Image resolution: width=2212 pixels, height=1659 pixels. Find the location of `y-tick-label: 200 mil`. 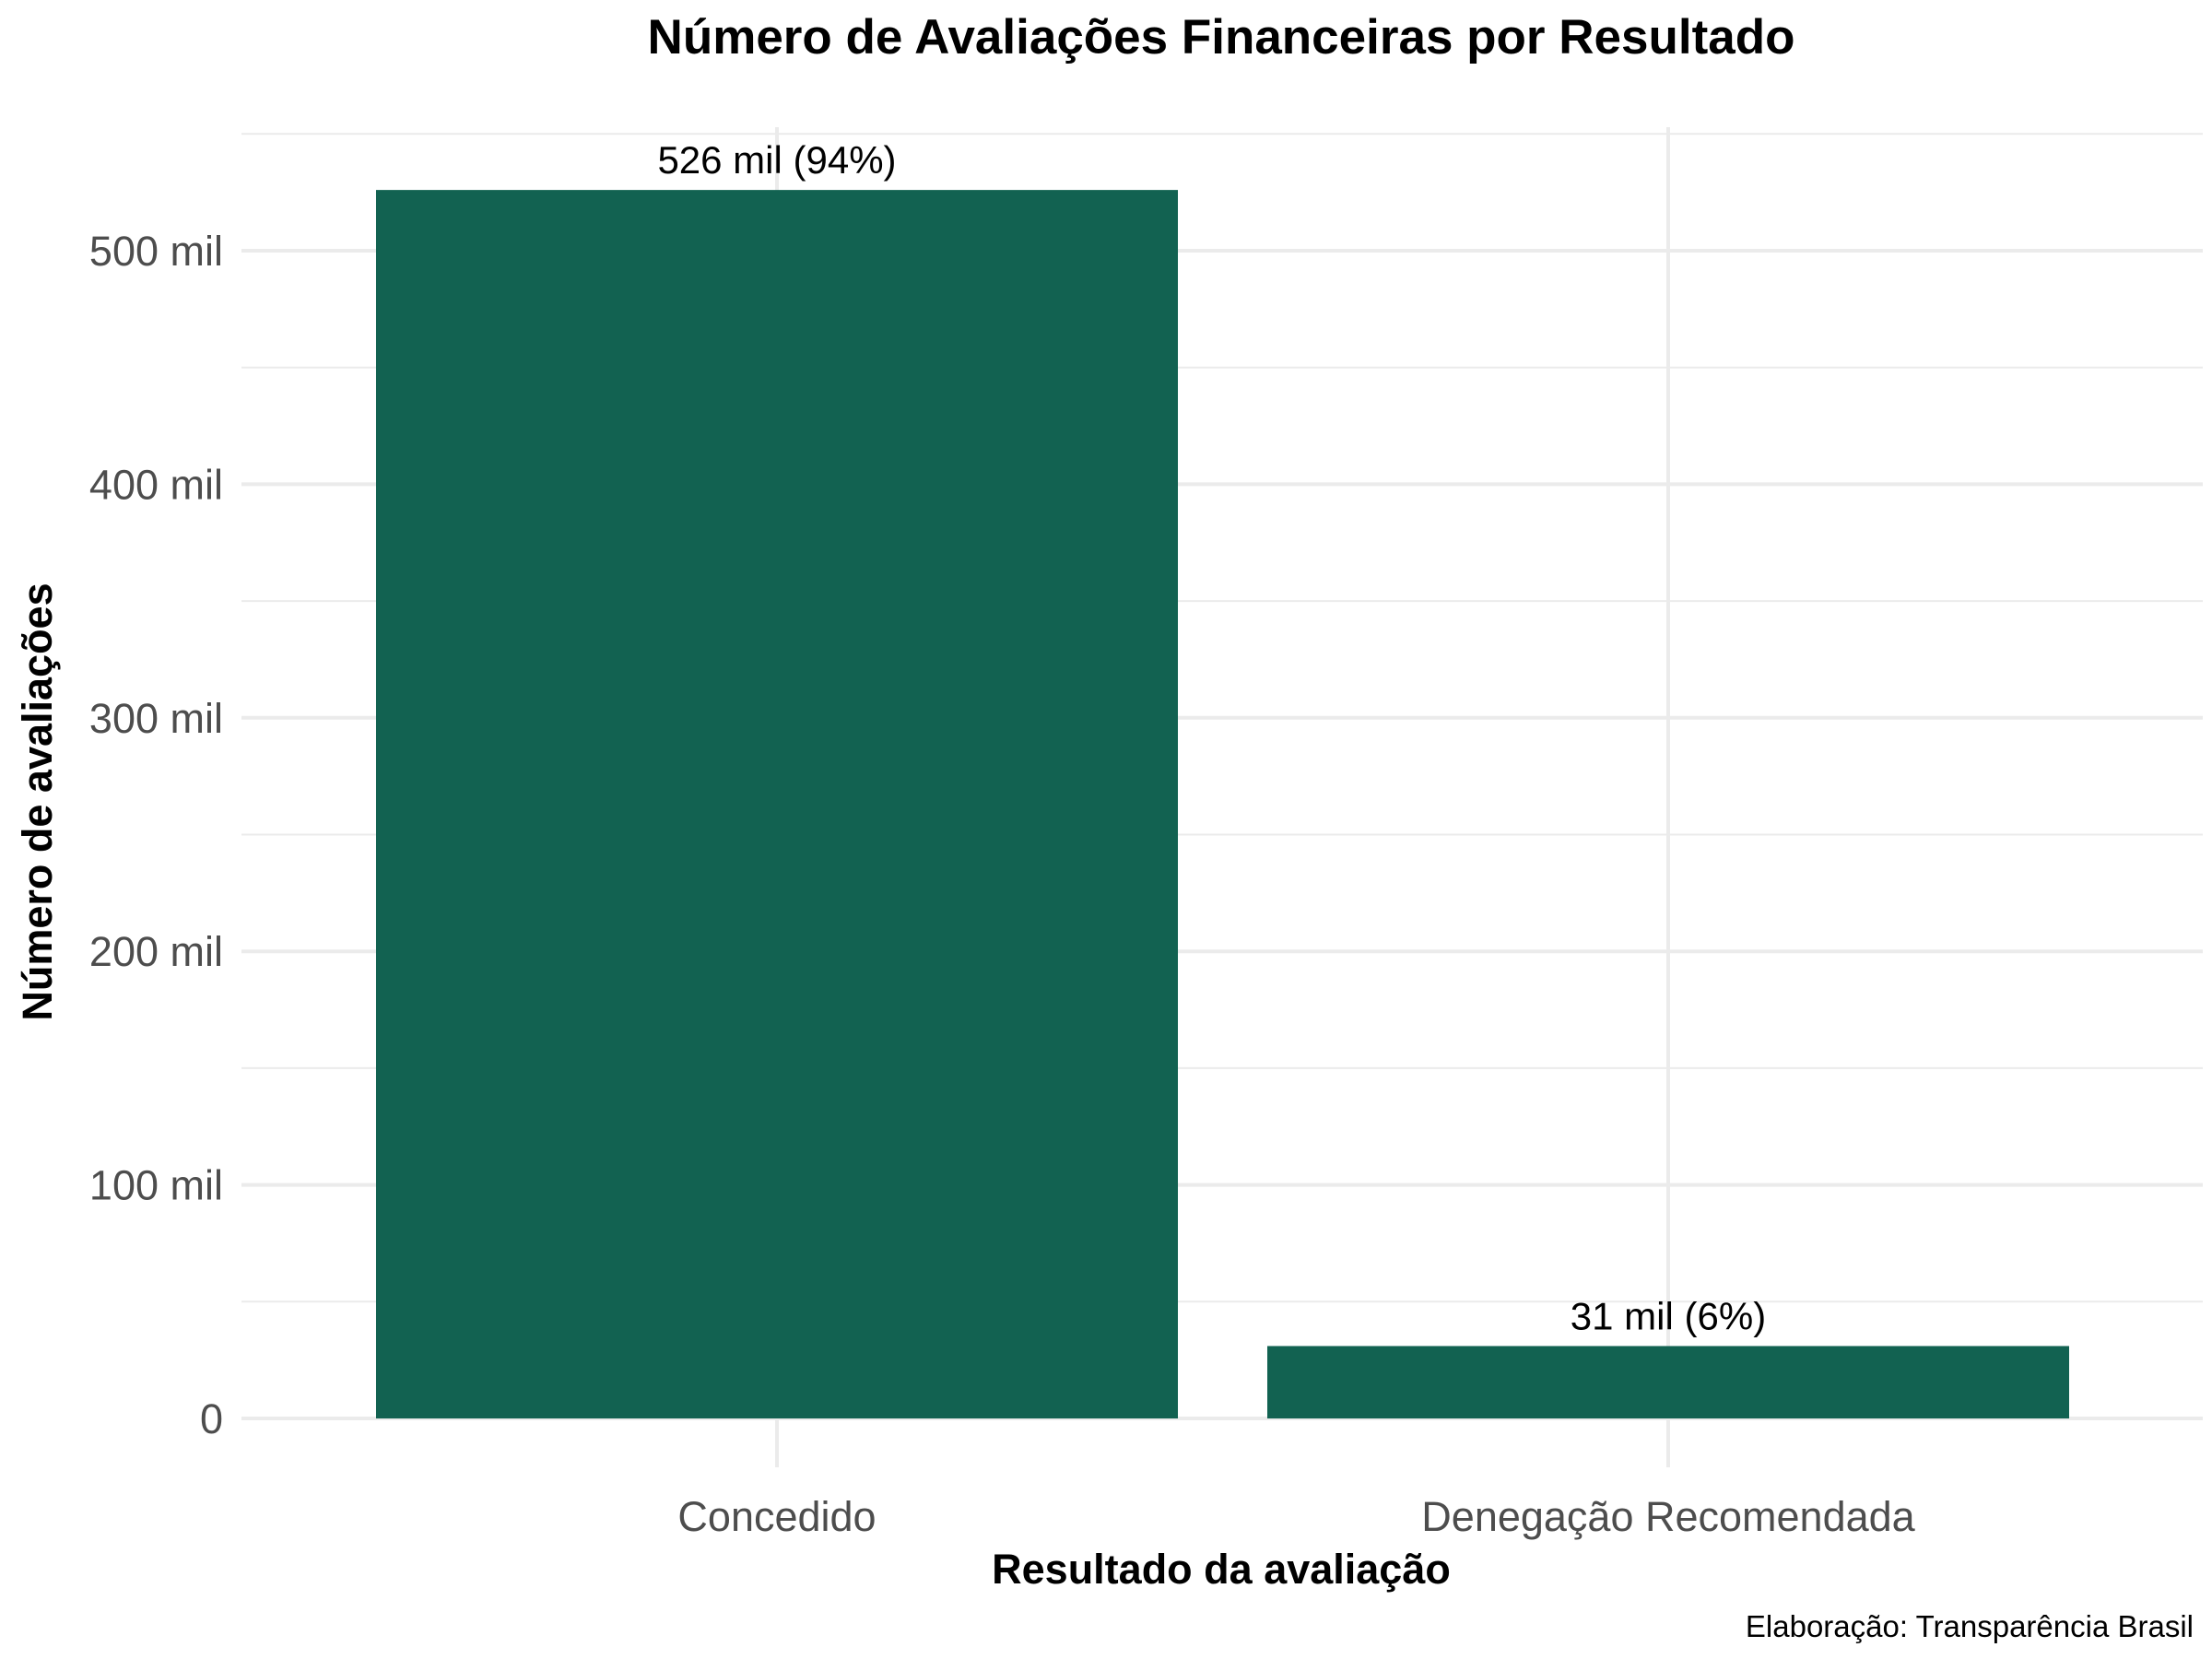

y-tick-label: 200 mil is located at coordinates (156, 951).